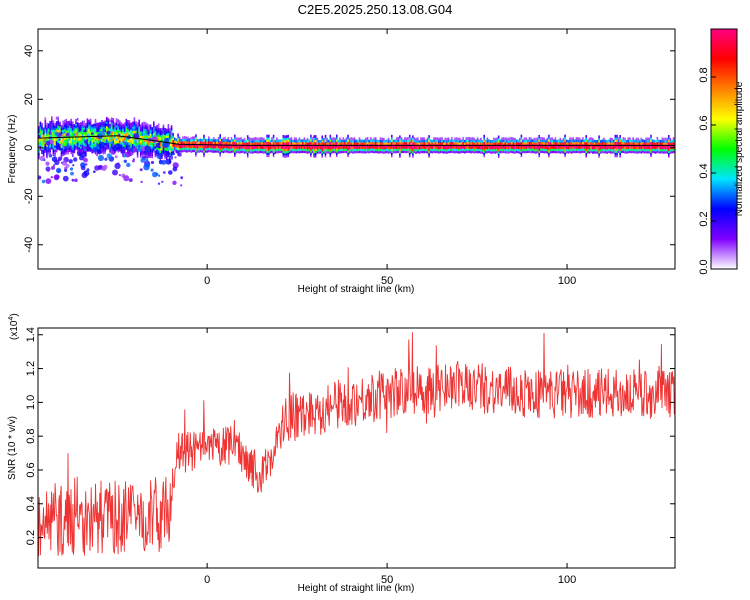 The width and height of the screenshot is (750, 600). Describe the element at coordinates (12, 149) in the screenshot. I see `spectrogram-ylabel: Frequency (Hz)` at that location.